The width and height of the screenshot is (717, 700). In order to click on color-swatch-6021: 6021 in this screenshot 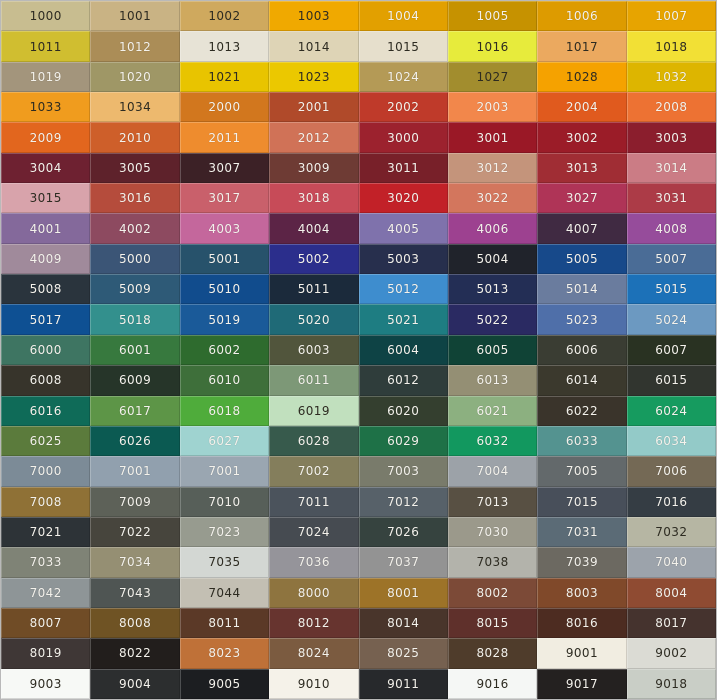, I will do `click(492, 410)`.